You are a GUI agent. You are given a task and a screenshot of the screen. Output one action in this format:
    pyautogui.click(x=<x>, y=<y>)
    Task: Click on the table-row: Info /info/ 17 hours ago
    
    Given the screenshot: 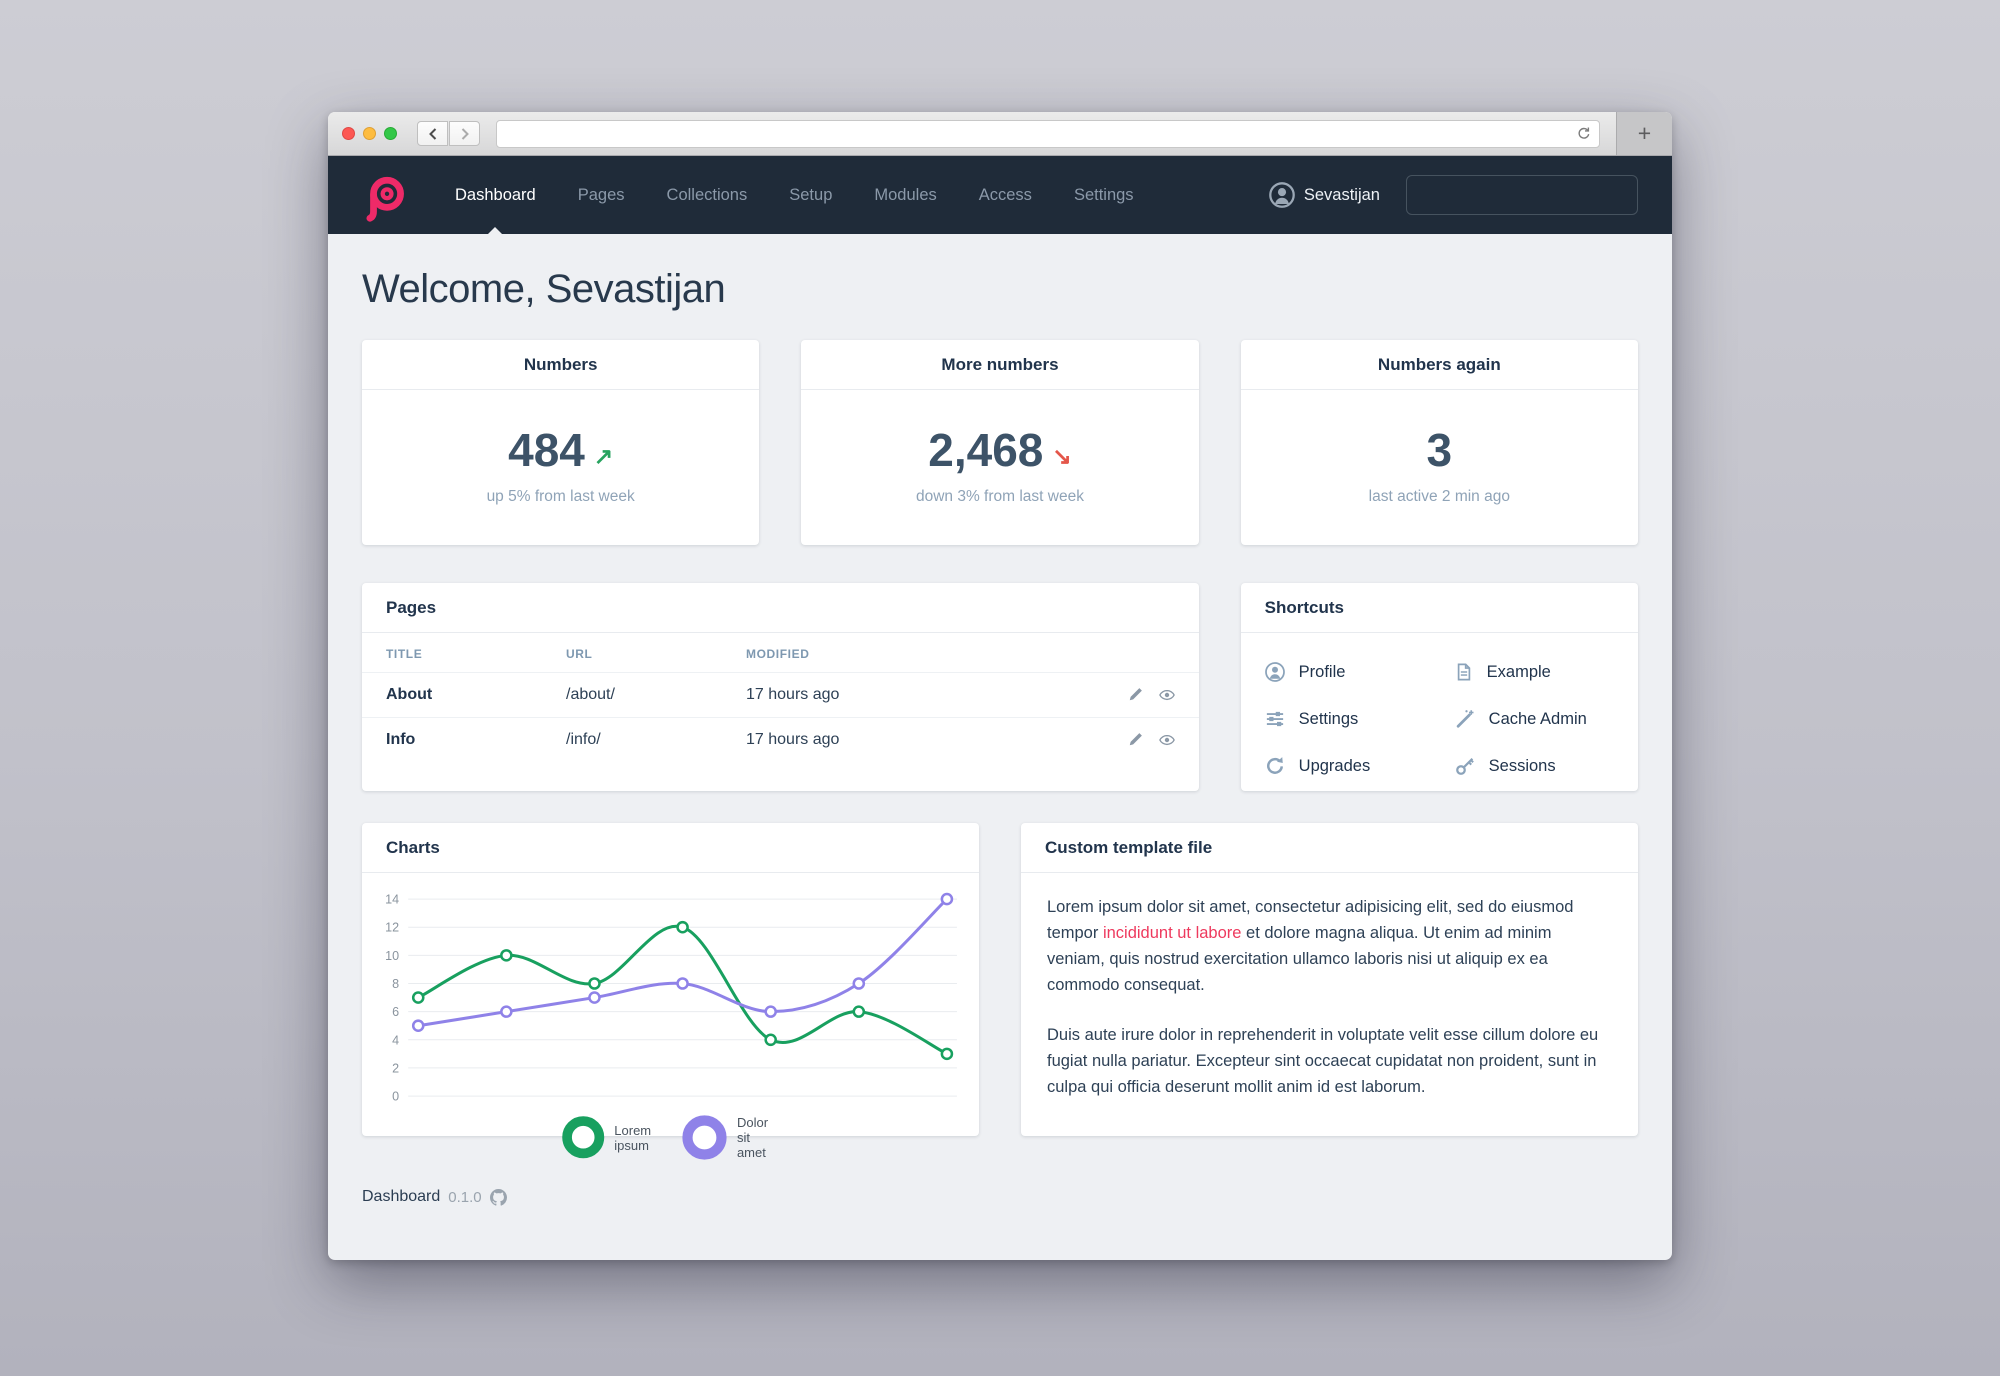 What is the action you would take?
    pyautogui.click(x=780, y=740)
    